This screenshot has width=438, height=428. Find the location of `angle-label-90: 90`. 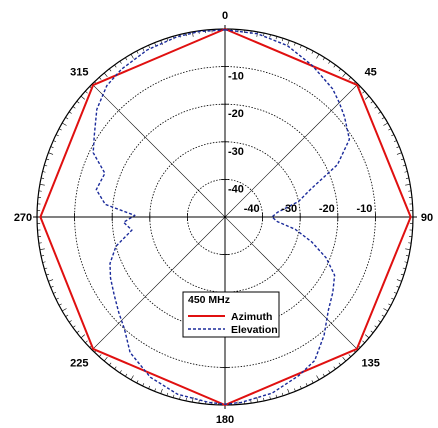

angle-label-90: 90 is located at coordinates (427, 218).